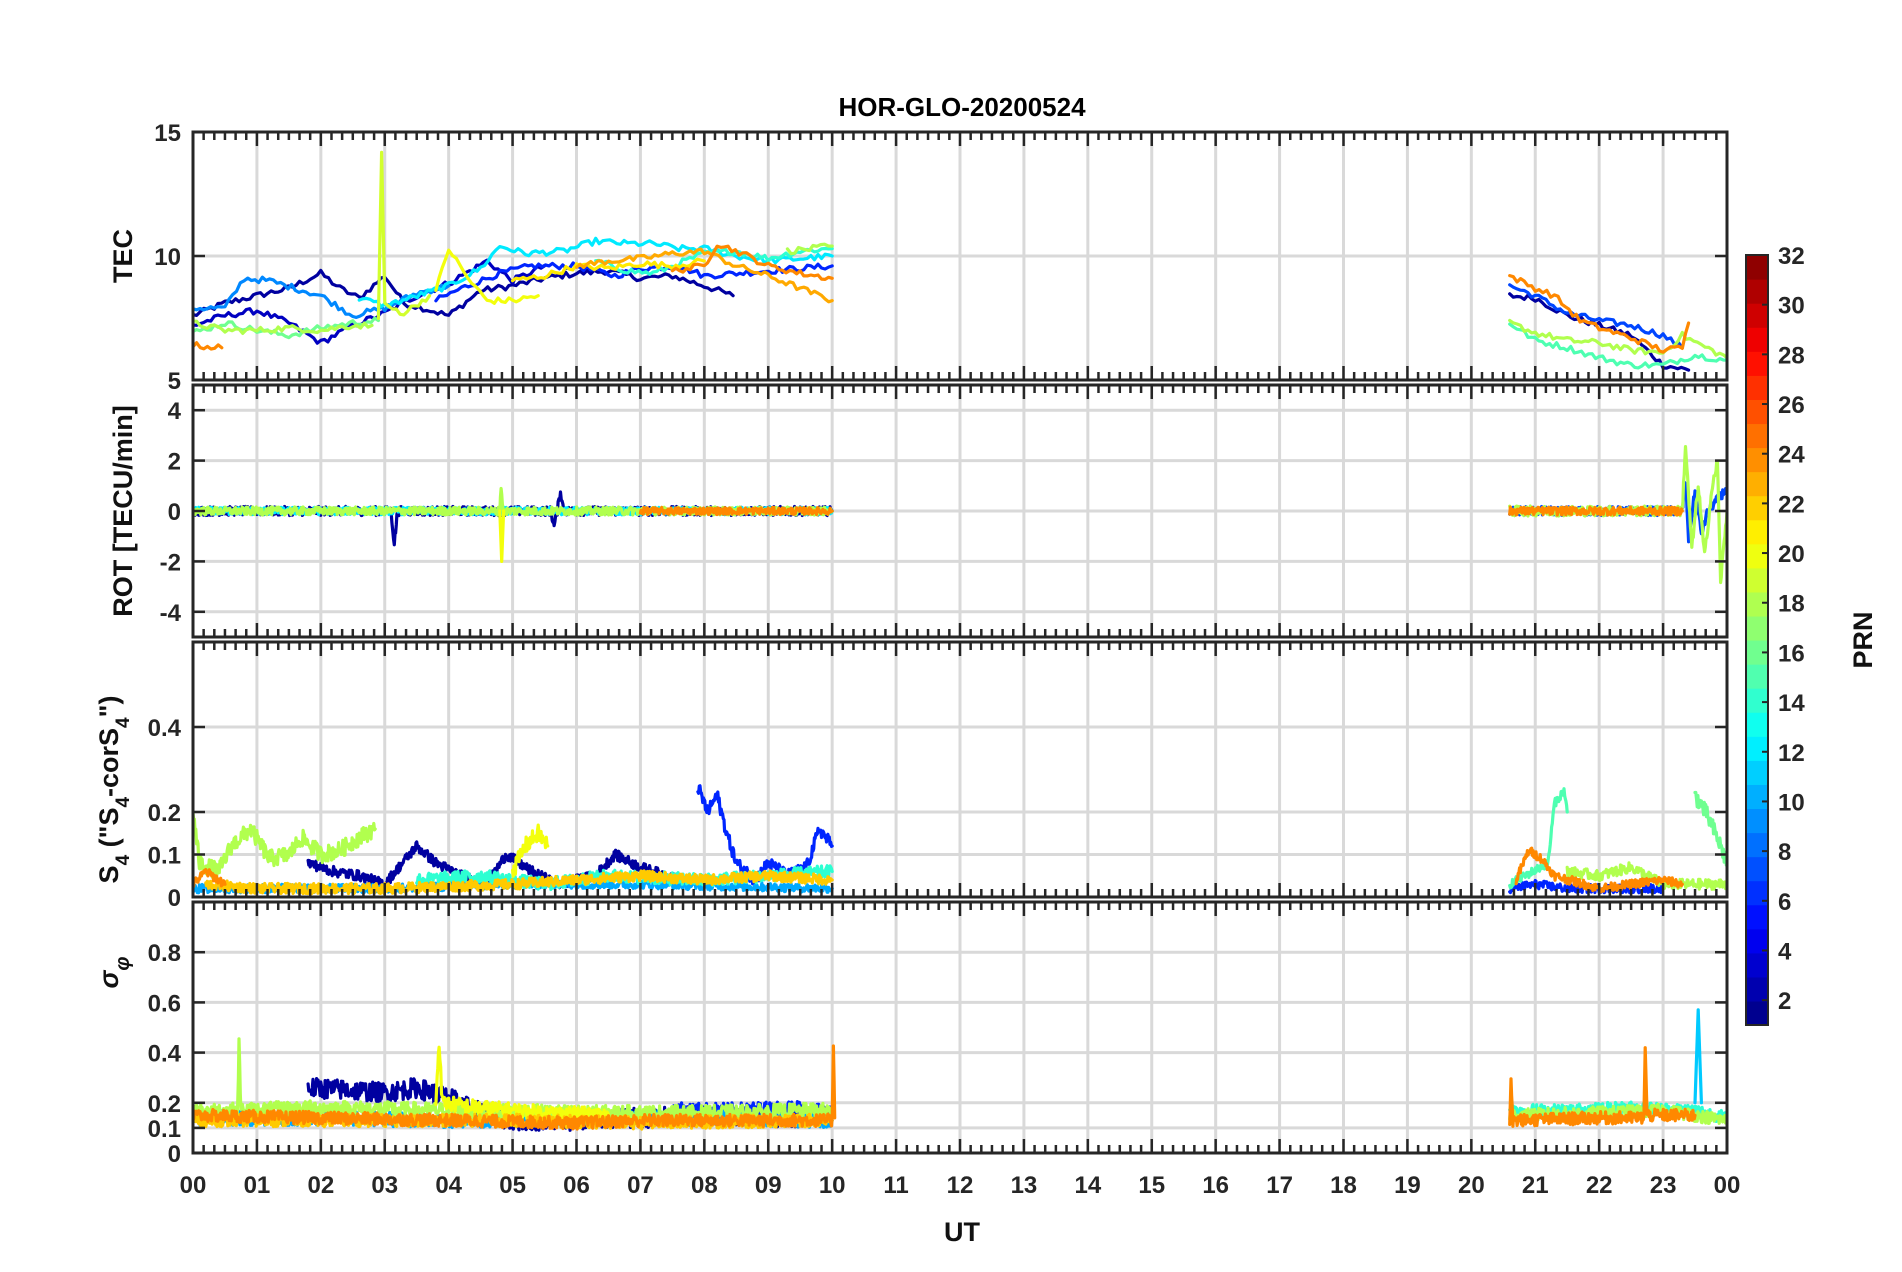  I want to click on y-axis-label-part: "), so click(109, 707).